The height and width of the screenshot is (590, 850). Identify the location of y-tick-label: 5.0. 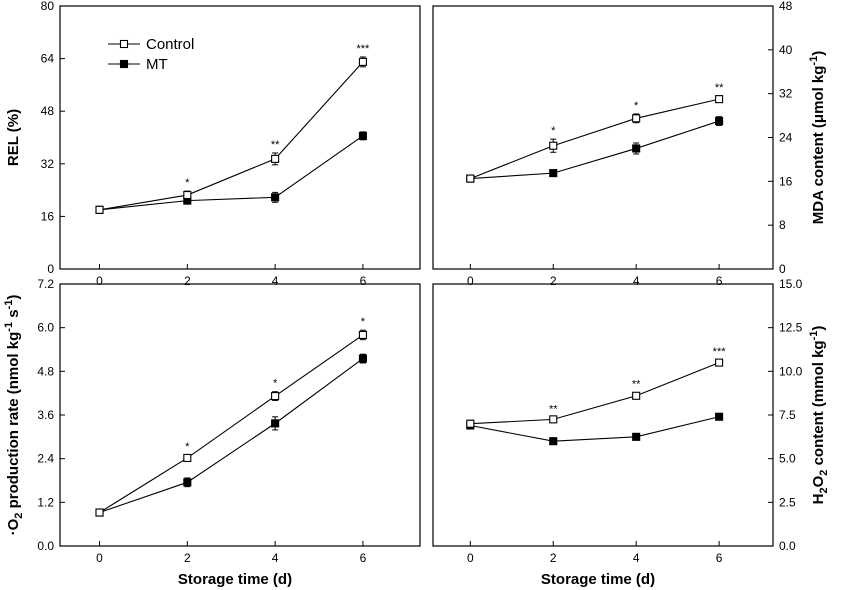
(787, 459).